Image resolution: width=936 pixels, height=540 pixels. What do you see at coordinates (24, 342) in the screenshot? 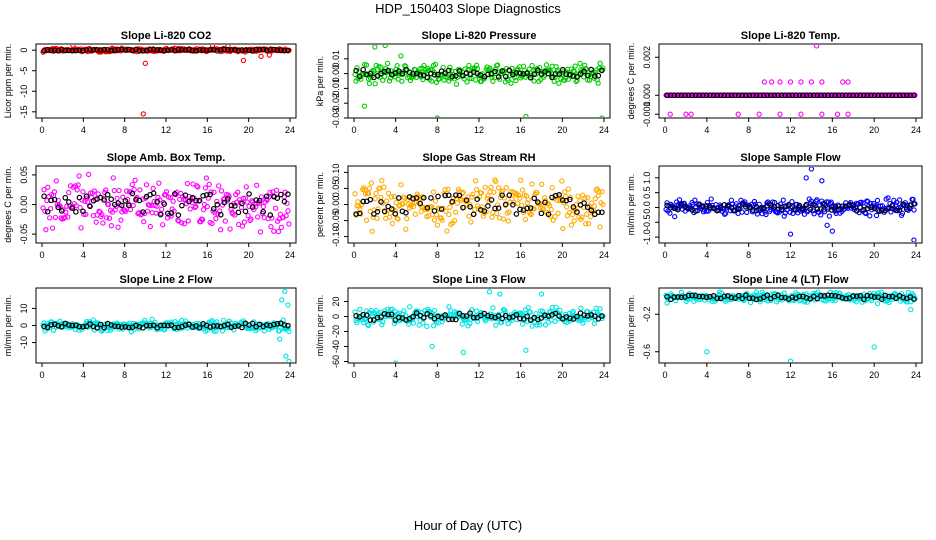
I see `y-tick-label: -10` at bounding box center [24, 342].